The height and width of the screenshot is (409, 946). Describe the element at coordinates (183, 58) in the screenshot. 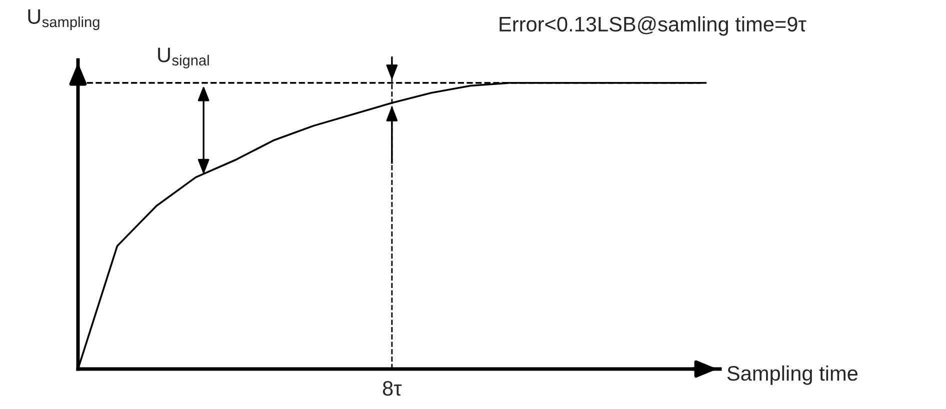

I see `ref-line-label: U$_{signal}$` at that location.